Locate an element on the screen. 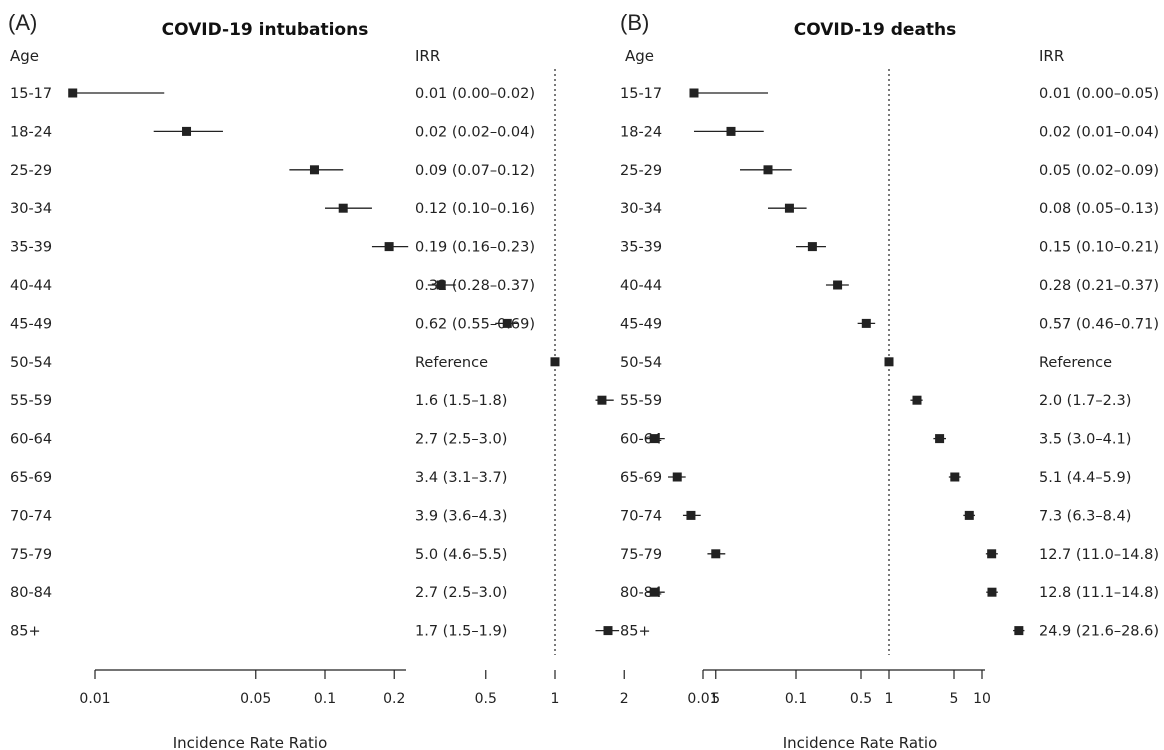  age-group-label: 80-84 is located at coordinates (31, 593).